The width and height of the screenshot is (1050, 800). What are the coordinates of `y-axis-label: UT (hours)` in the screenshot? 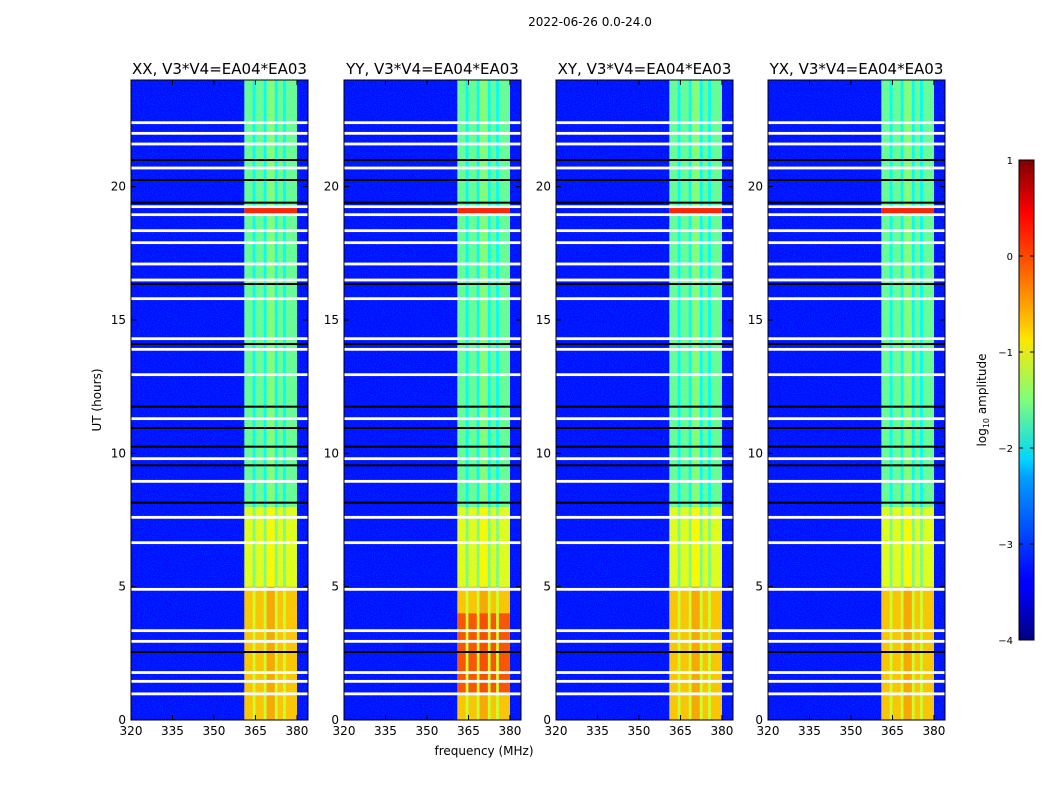 It's located at (97, 399).